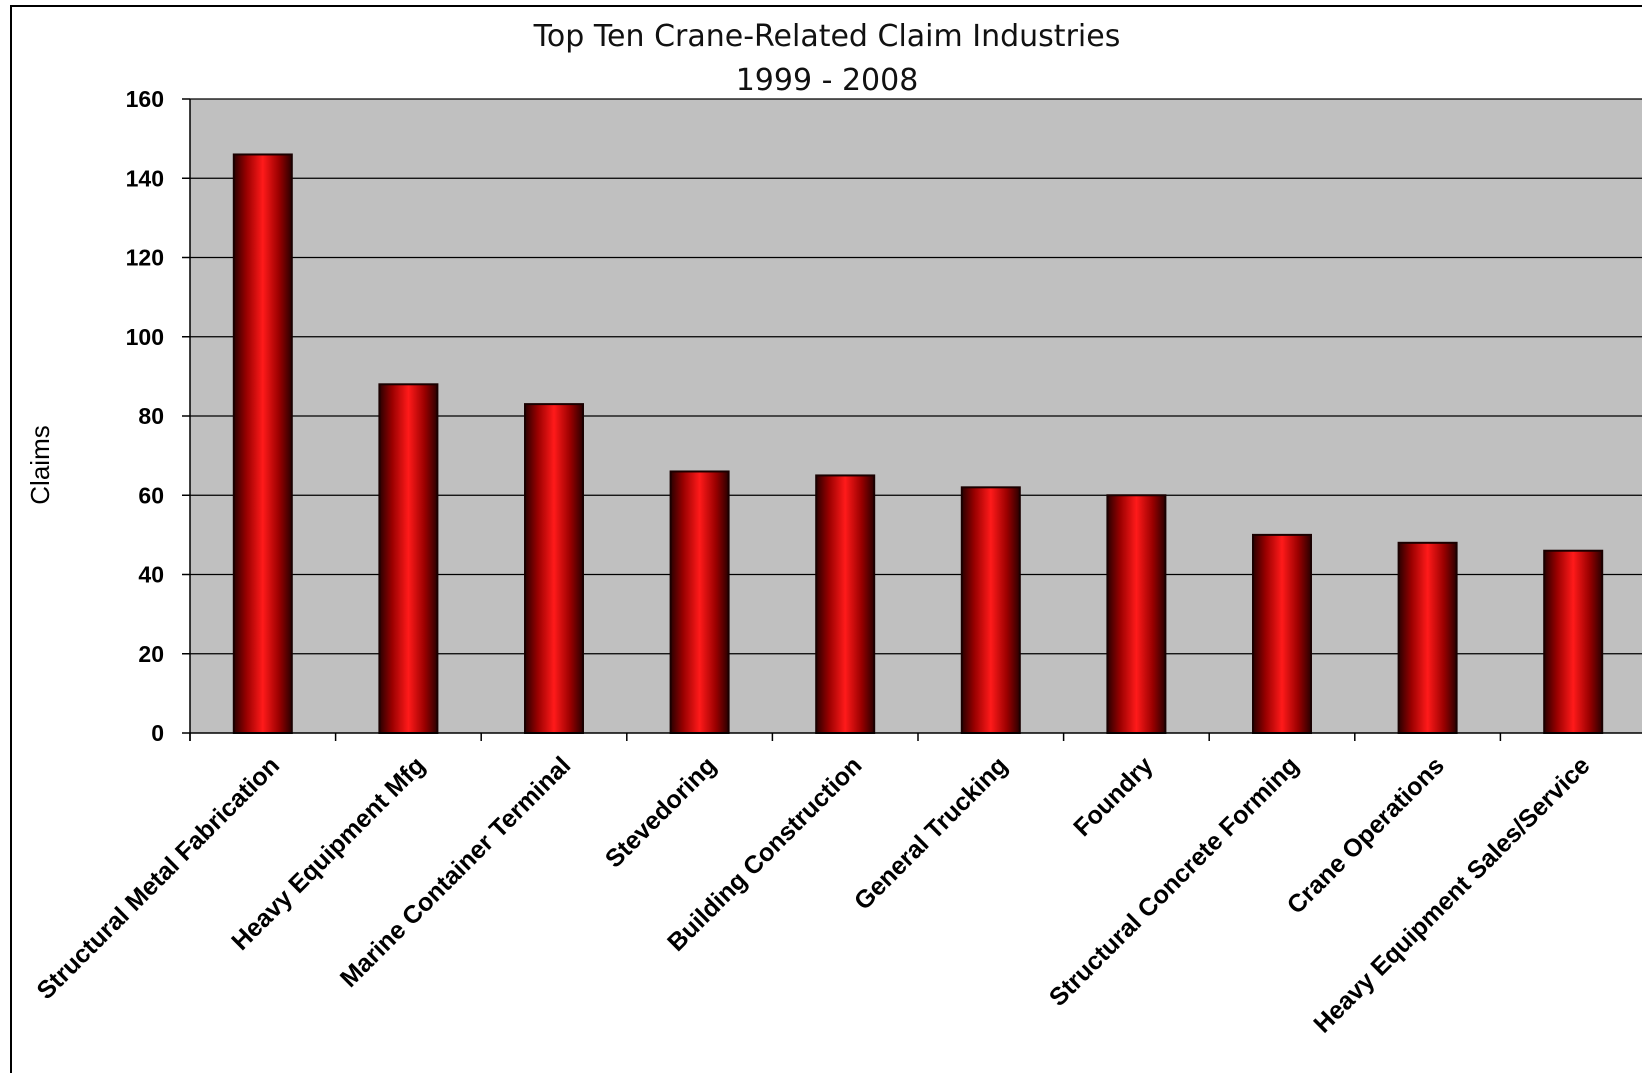 Image resolution: width=1642 pixels, height=1078 pixels. I want to click on y-tick-label: 160, so click(145, 99).